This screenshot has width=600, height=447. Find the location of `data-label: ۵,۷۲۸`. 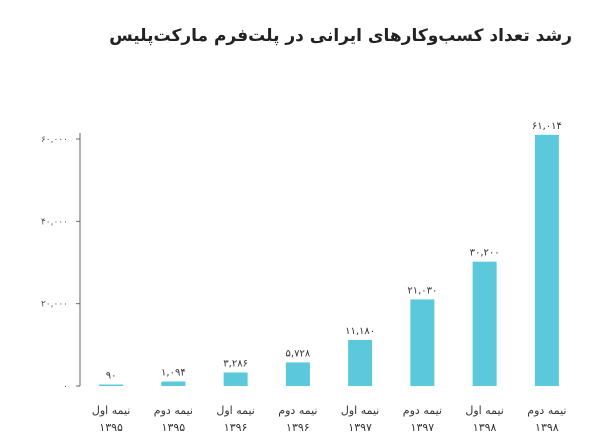

data-label: ۵,۷۲۸ is located at coordinates (298, 353).